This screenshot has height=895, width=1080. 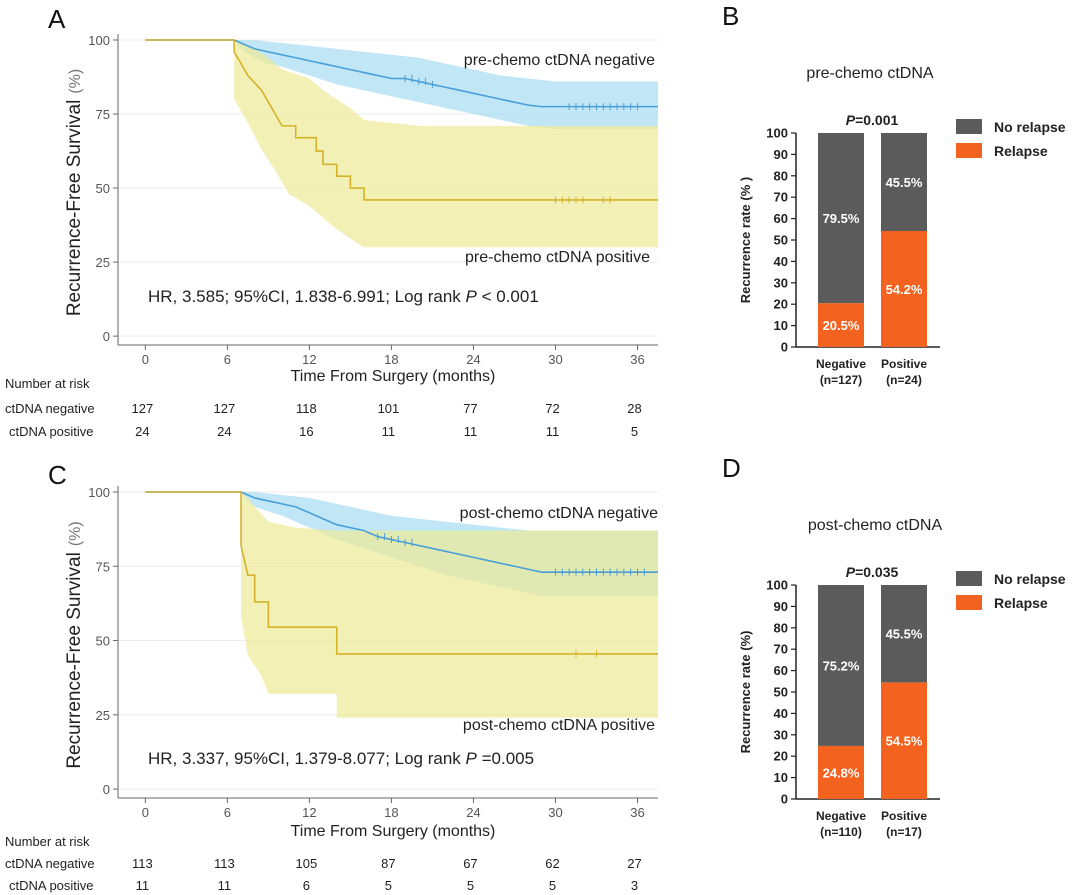 What do you see at coordinates (75, 533) in the screenshot?
I see `y-axis-label-unit: (%)` at bounding box center [75, 533].